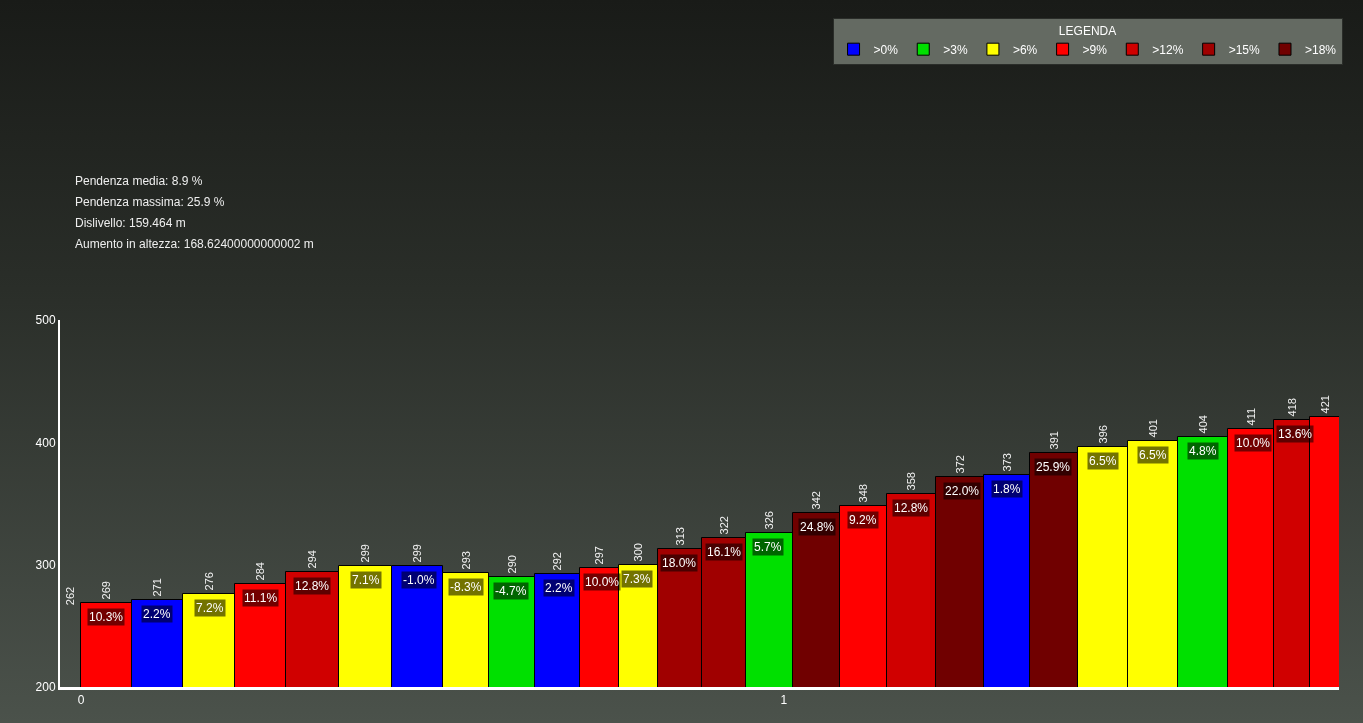 The height and width of the screenshot is (723, 1363). I want to click on data-label: 421, so click(1324, 404).